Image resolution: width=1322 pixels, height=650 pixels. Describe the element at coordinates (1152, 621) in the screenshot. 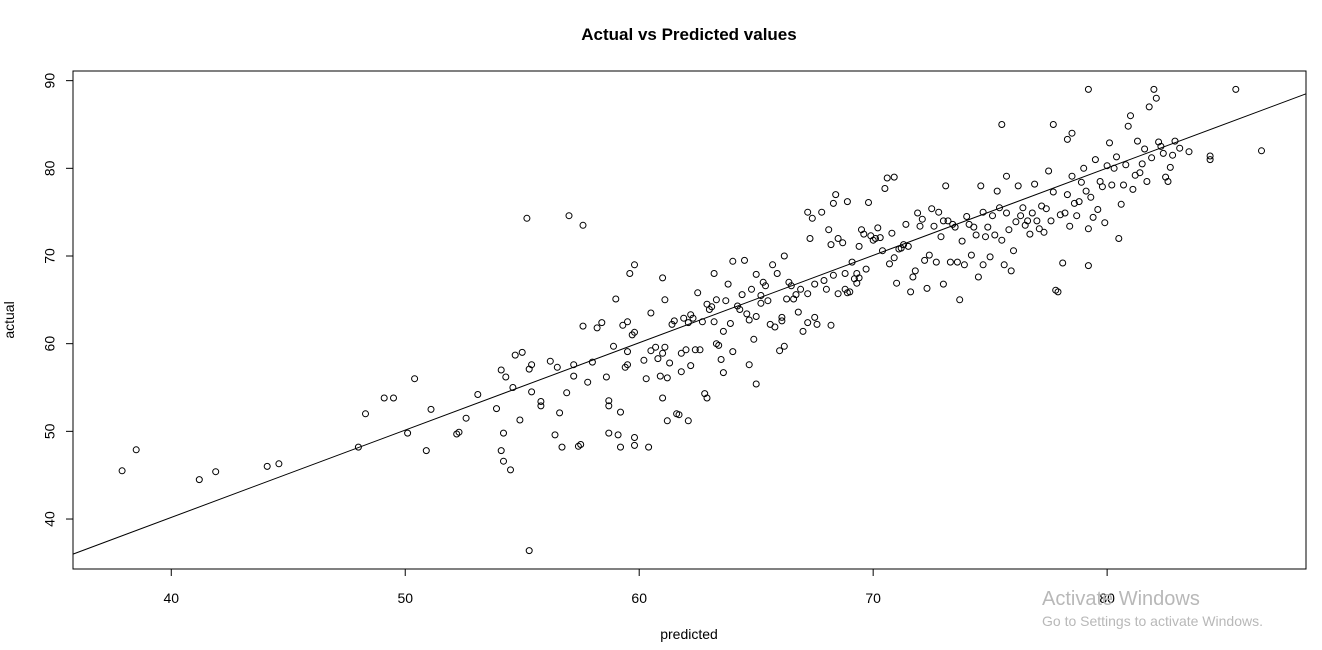

I see `watermark-subtitle: Go to Settings to activate Windows.` at that location.